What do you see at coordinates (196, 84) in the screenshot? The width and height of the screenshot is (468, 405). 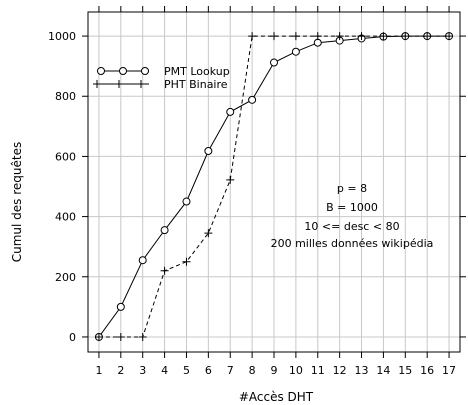 I see `legend-label-pht-binaire: PHT Binaire` at bounding box center [196, 84].